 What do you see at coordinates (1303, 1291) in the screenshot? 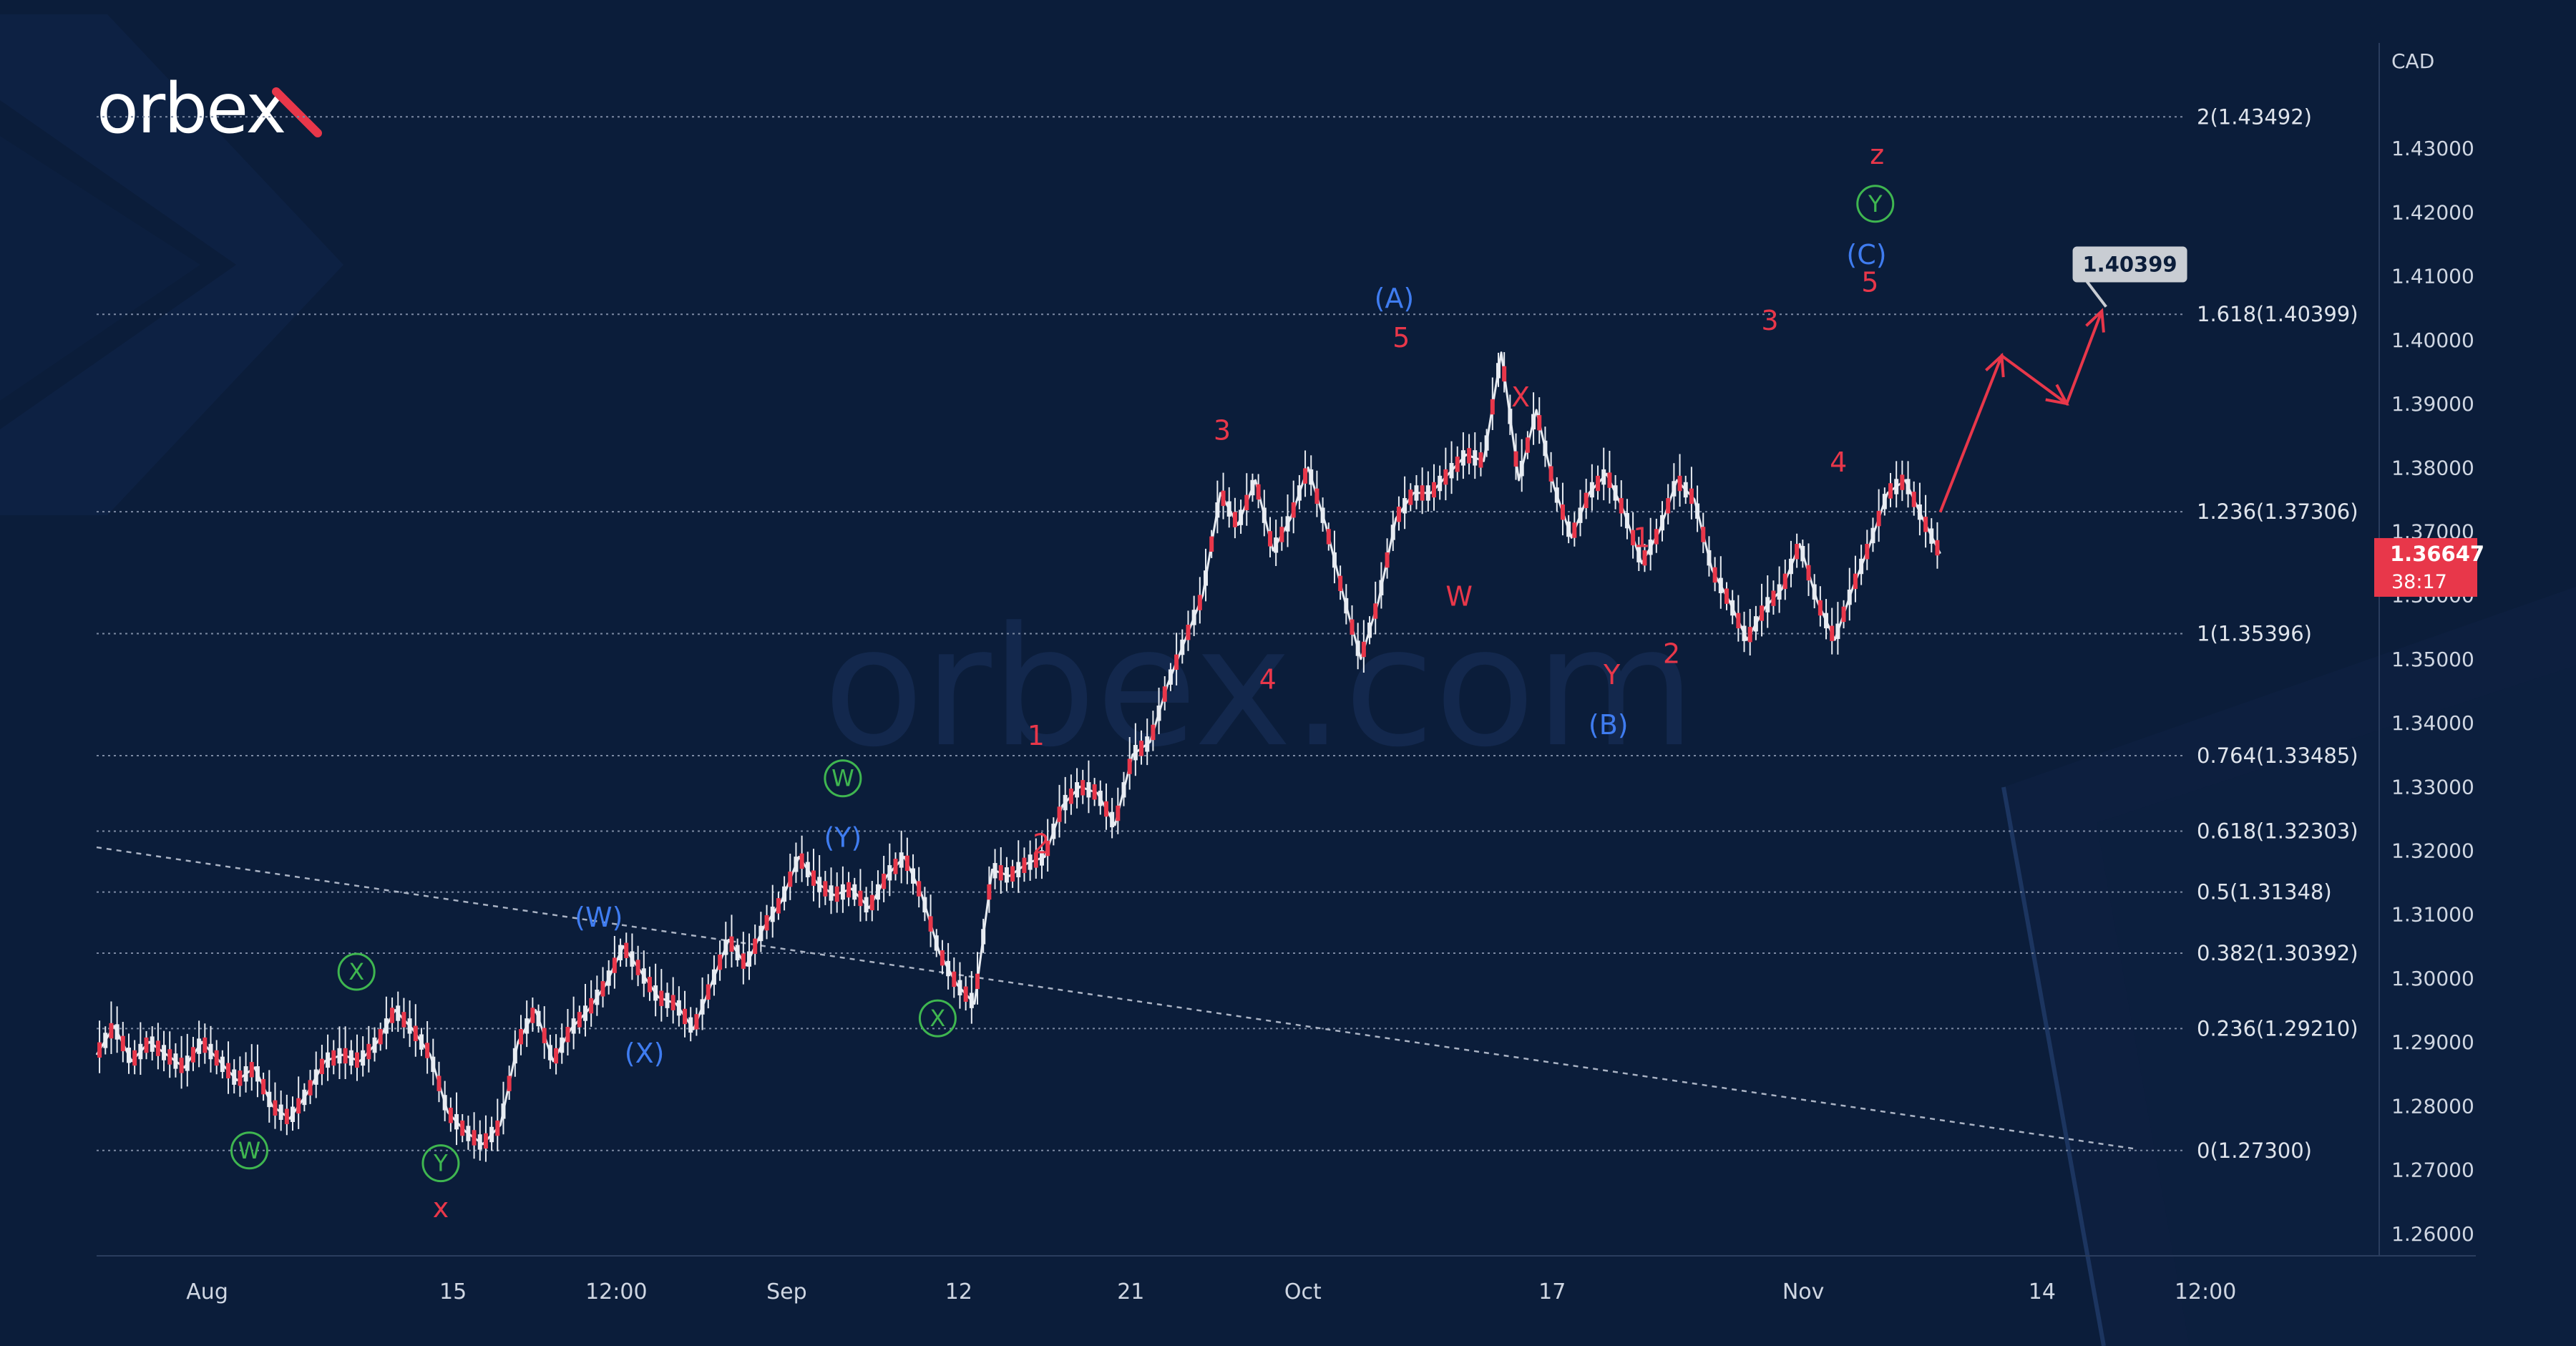
I see `x-tick-label: Oct` at bounding box center [1303, 1291].